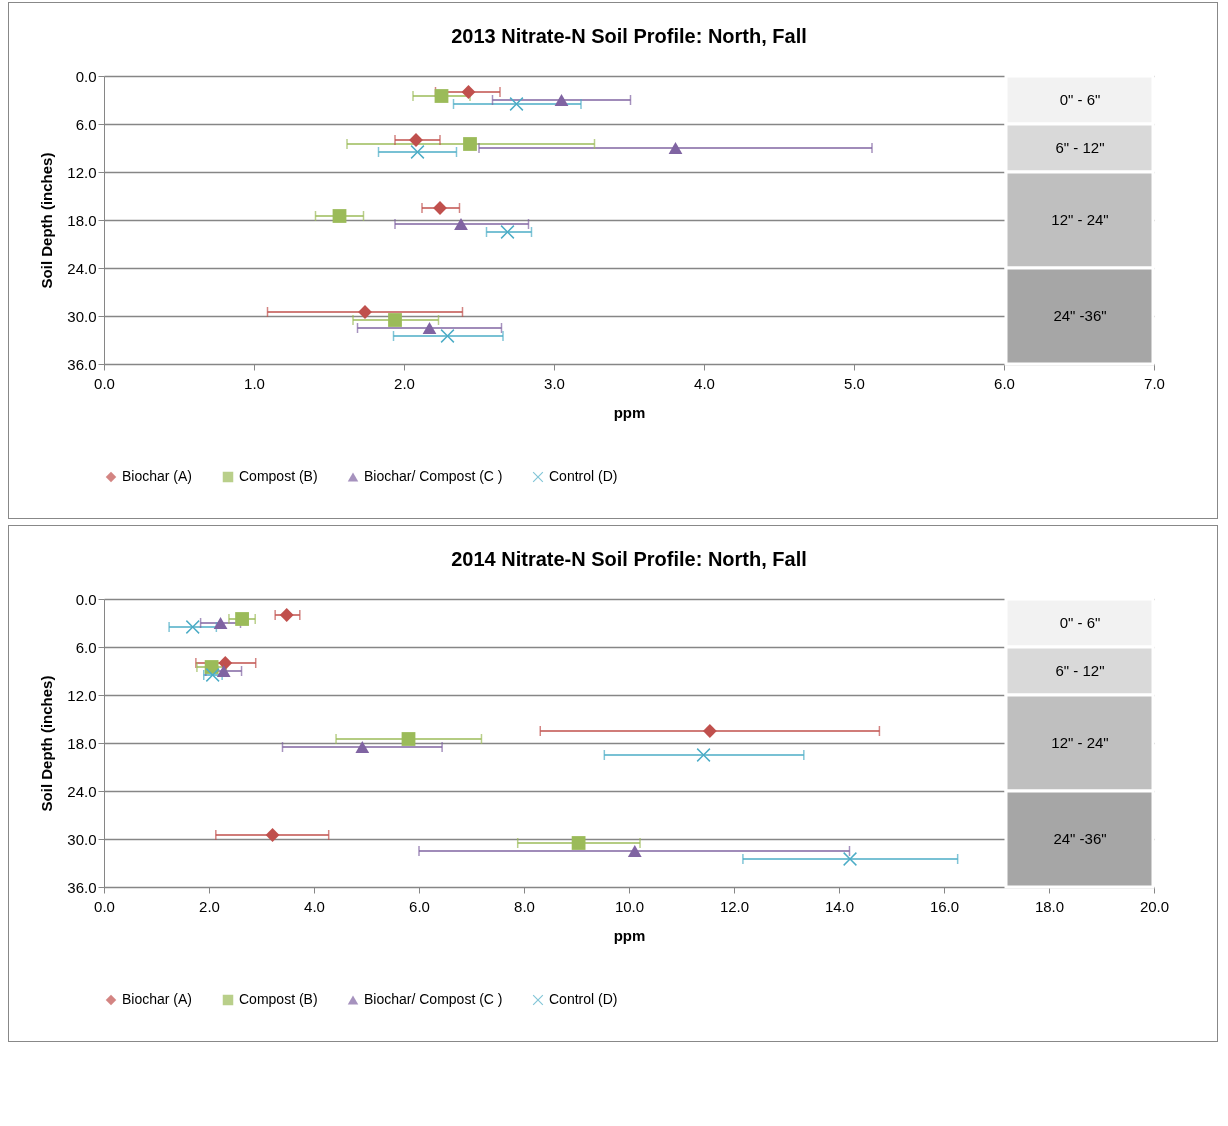 Image resolution: width=1228 pixels, height=1126 pixels. What do you see at coordinates (629, 906) in the screenshot?
I see `x-tick-label: 10.0` at bounding box center [629, 906].